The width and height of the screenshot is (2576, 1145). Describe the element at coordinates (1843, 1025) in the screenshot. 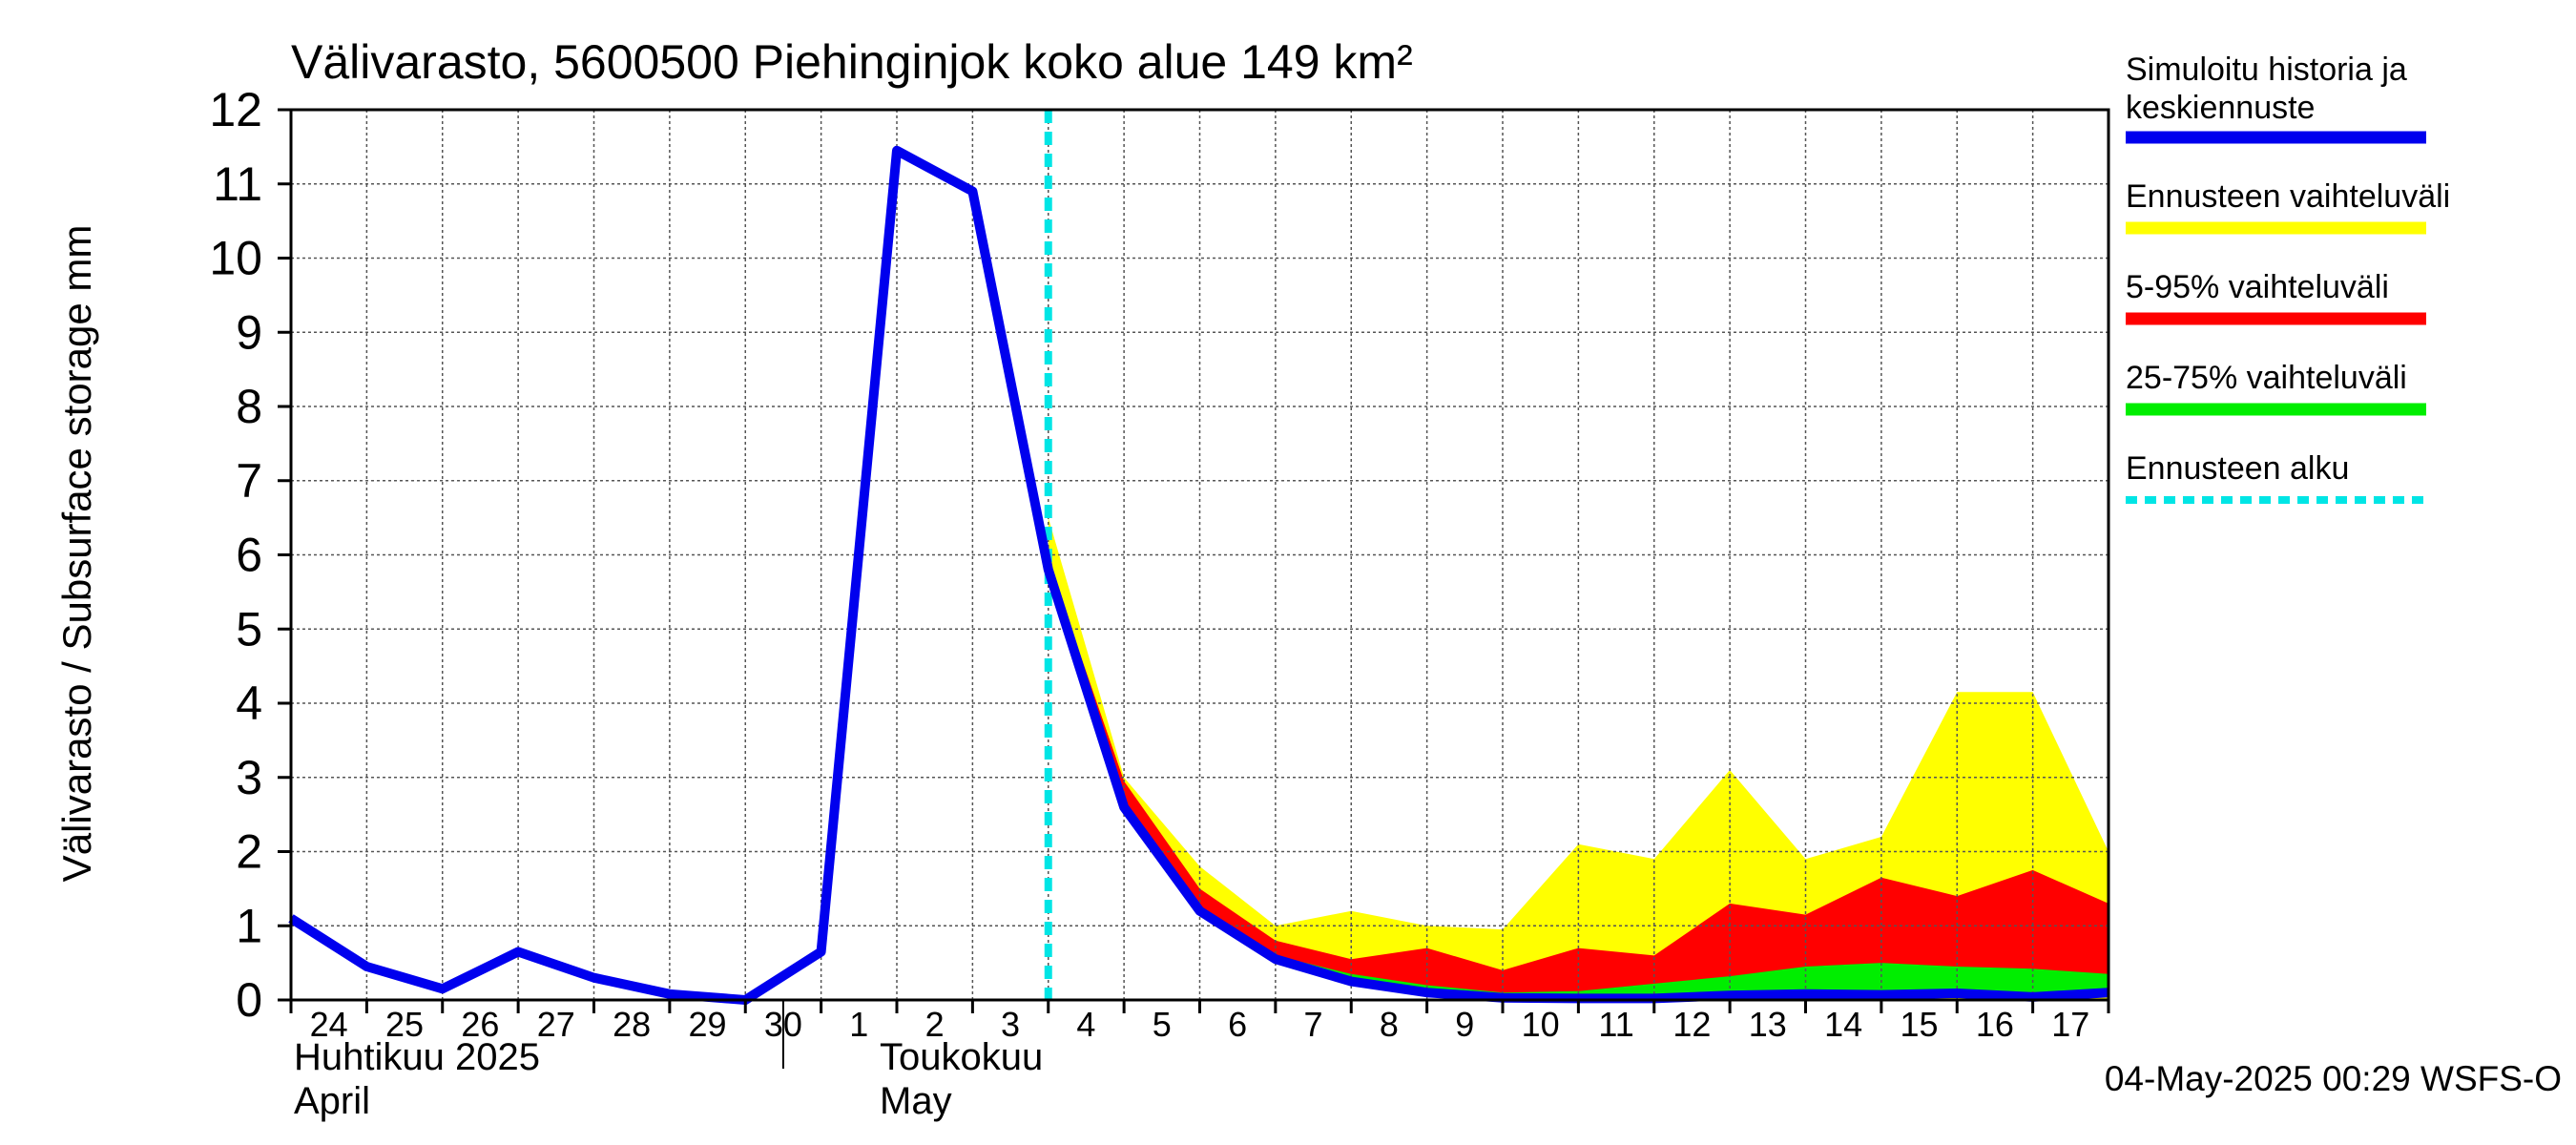

I see `x-tick-label: 14` at that location.